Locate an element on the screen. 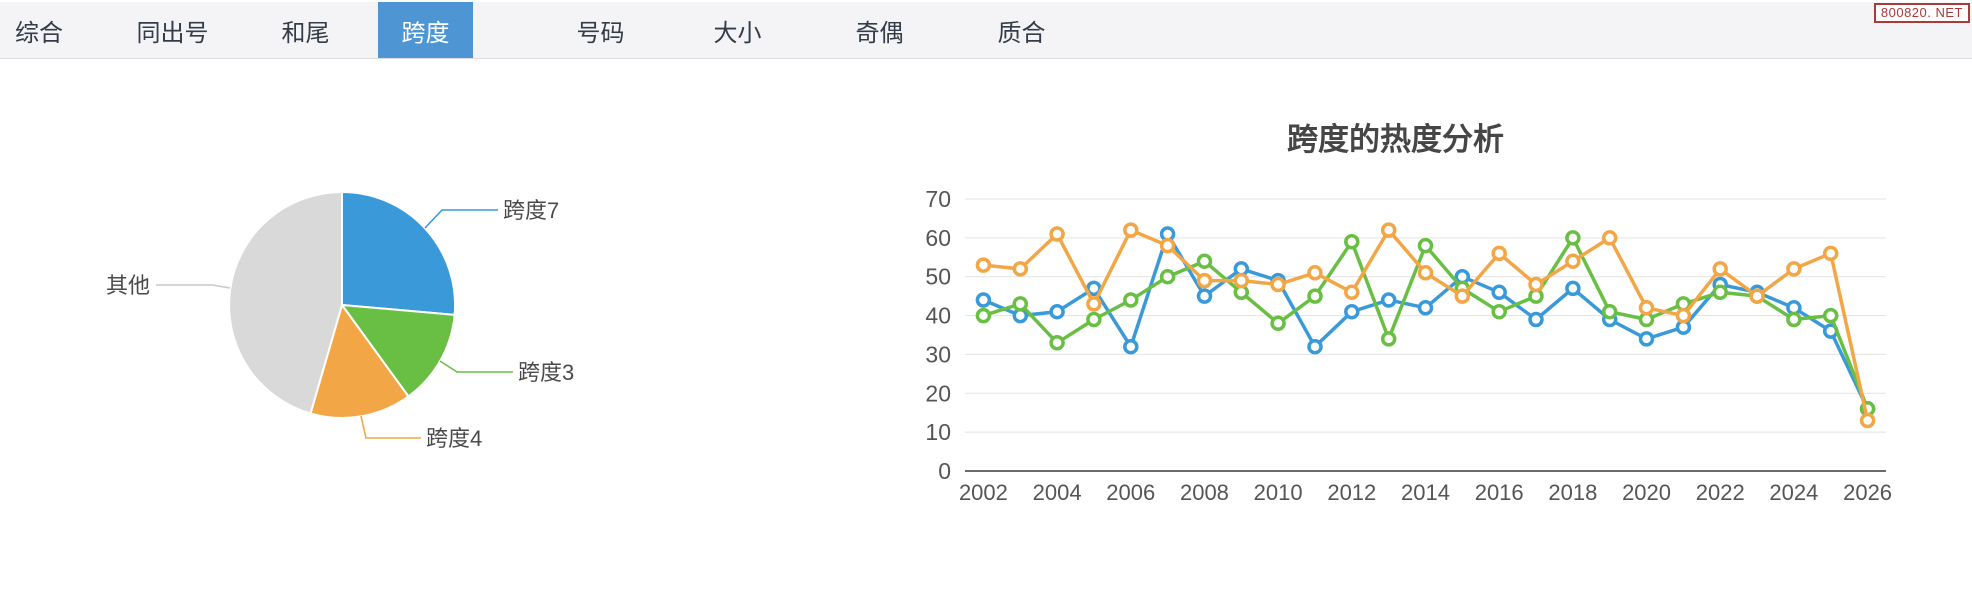  nav-tab-jiou: 奇偶 is located at coordinates (879, 33).